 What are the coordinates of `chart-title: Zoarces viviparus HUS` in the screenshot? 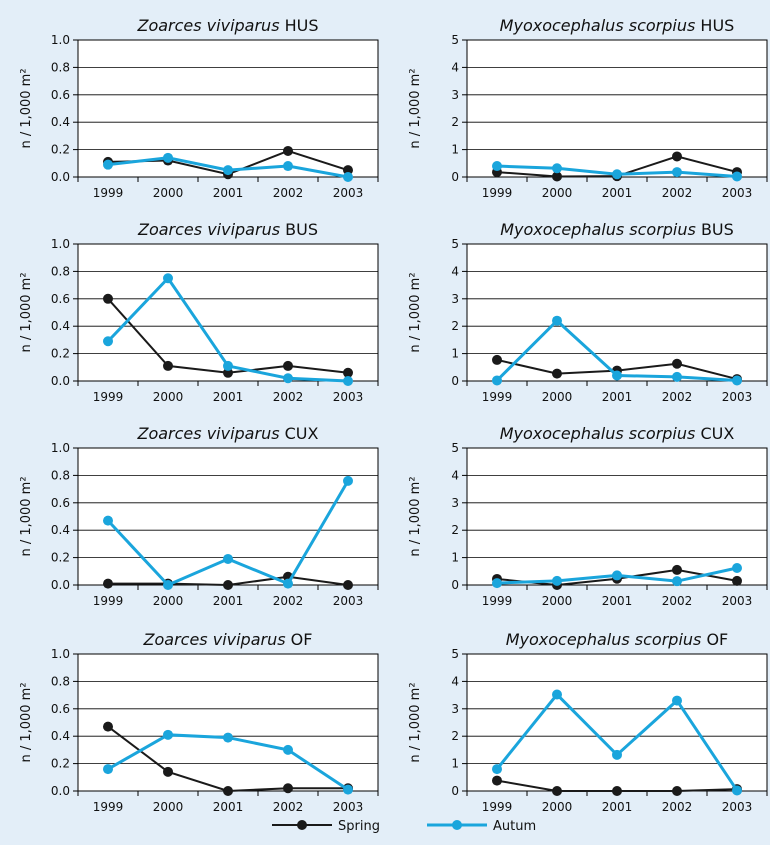 It's located at (227, 25).